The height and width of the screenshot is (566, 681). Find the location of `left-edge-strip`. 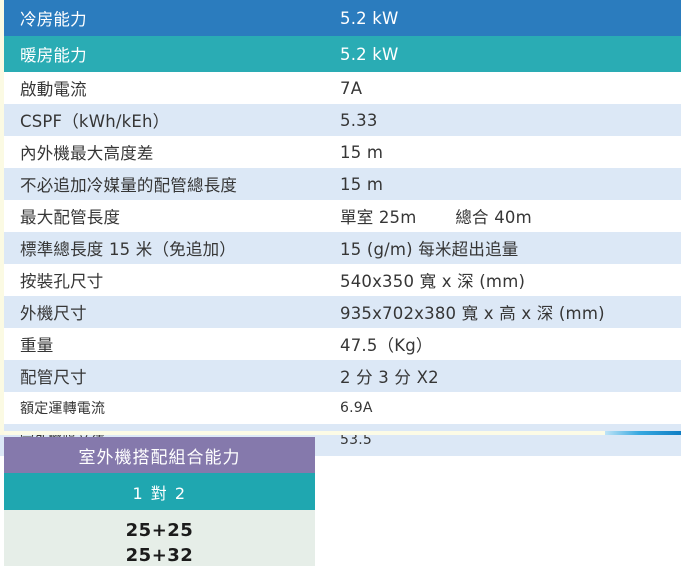

left-edge-strip is located at coordinates (2, 217).